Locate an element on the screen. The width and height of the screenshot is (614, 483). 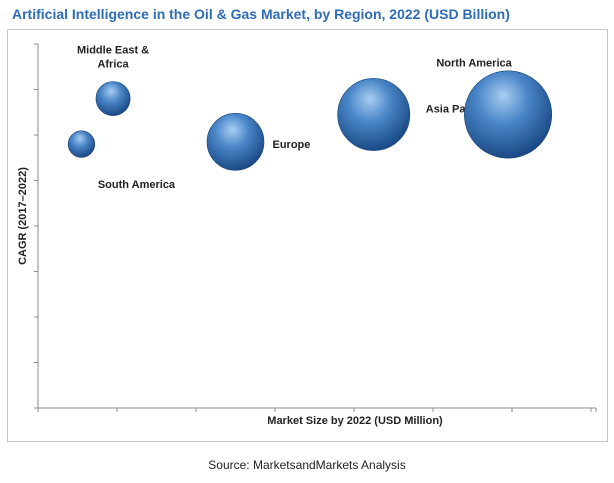
bubble-label-middle-east-africa: Middle East & Africa is located at coordinates (113, 58).